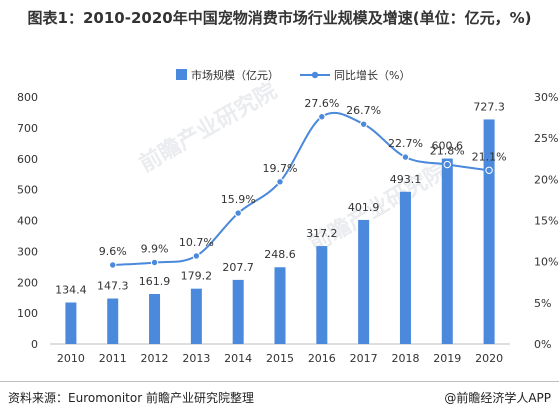 The width and height of the screenshot is (559, 417). What do you see at coordinates (546, 221) in the screenshot?
I see `y-right-tick-label: 15%` at bounding box center [546, 221].